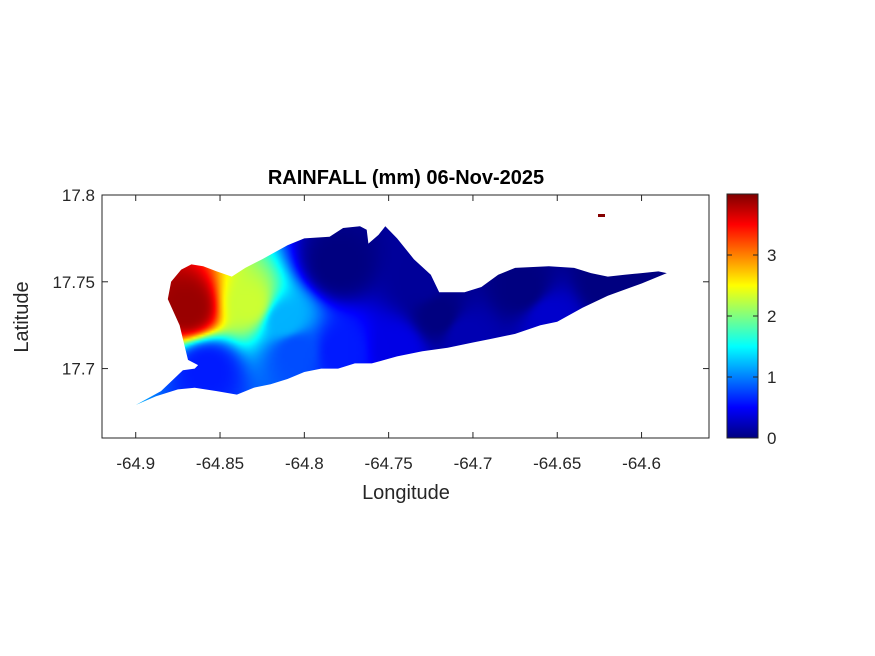 Image resolution: width=875 pixels, height=656 pixels. I want to click on y-tick-label: 17.75, so click(73, 282).